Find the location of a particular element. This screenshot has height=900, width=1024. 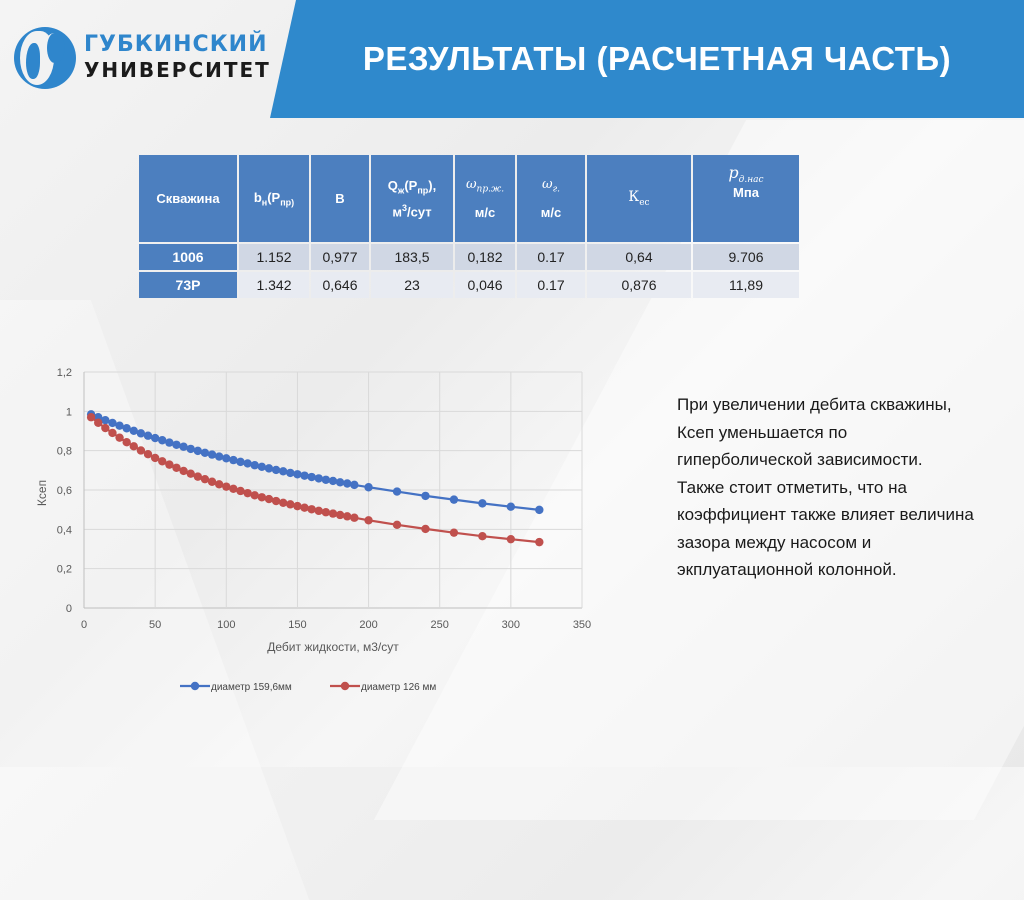

table-cell: 0,646 is located at coordinates (340, 285).